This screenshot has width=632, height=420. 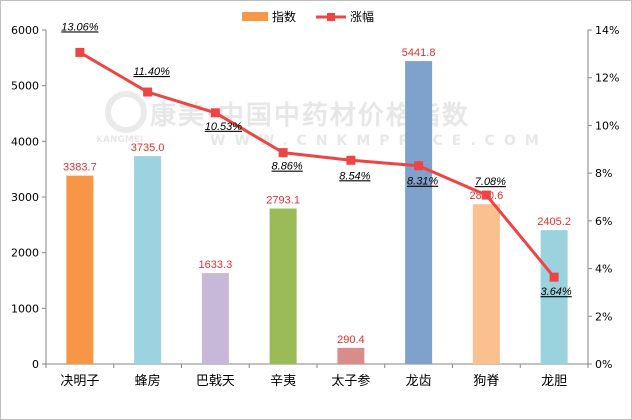 I want to click on line-value-label: 3.64%, so click(x=556, y=292).